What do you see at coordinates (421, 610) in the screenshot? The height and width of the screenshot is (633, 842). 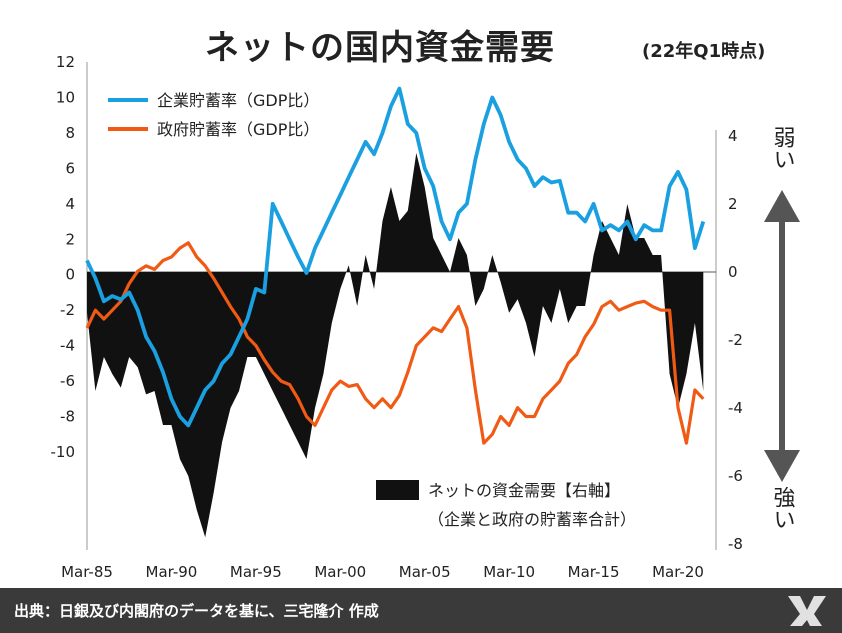 I see `footer: 出典：日銀及び内閣府のデータを基に、三宅隆介 作成` at bounding box center [421, 610].